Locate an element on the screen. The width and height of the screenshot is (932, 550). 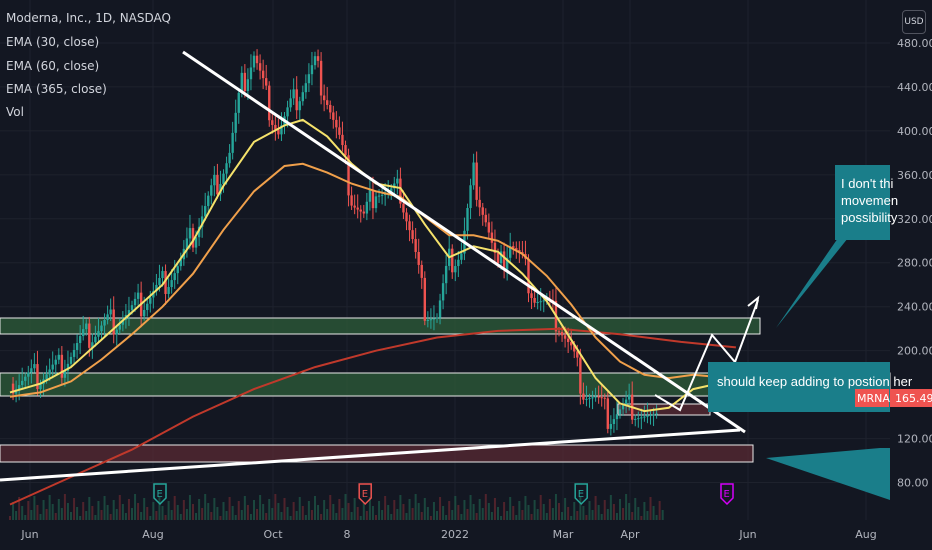
y-axis-label: 360.00 is located at coordinates (914, 175).